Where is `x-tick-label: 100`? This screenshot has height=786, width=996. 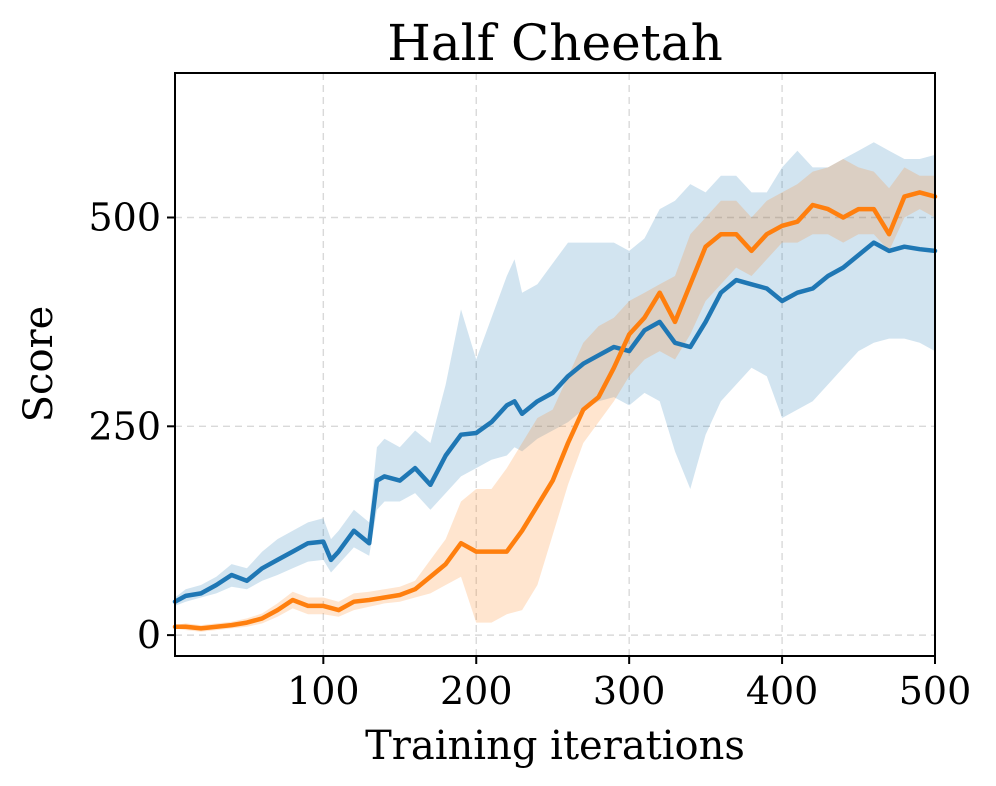 x-tick-label: 100 is located at coordinates (323, 691).